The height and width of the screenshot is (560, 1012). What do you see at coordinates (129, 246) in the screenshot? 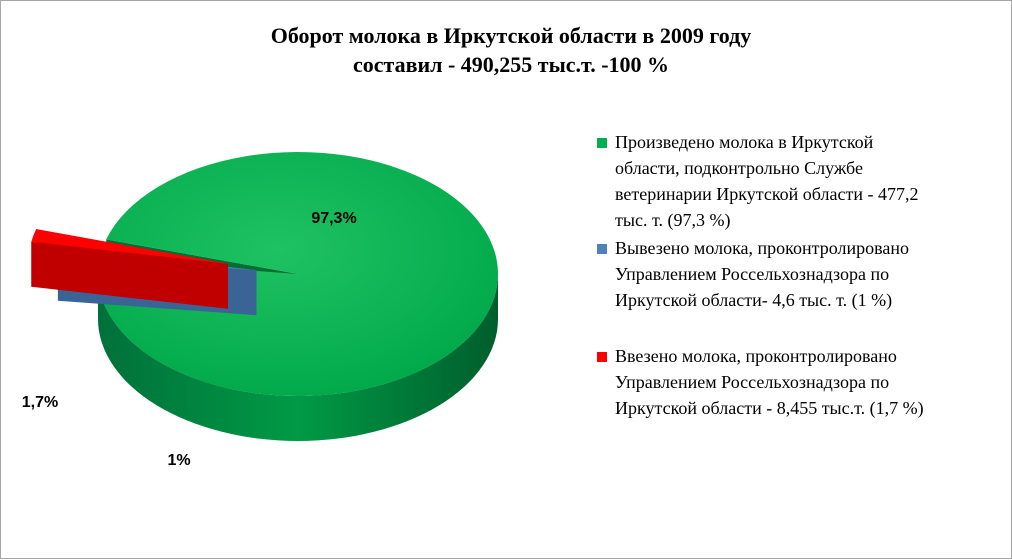
I see `pie-slice-top` at bounding box center [129, 246].